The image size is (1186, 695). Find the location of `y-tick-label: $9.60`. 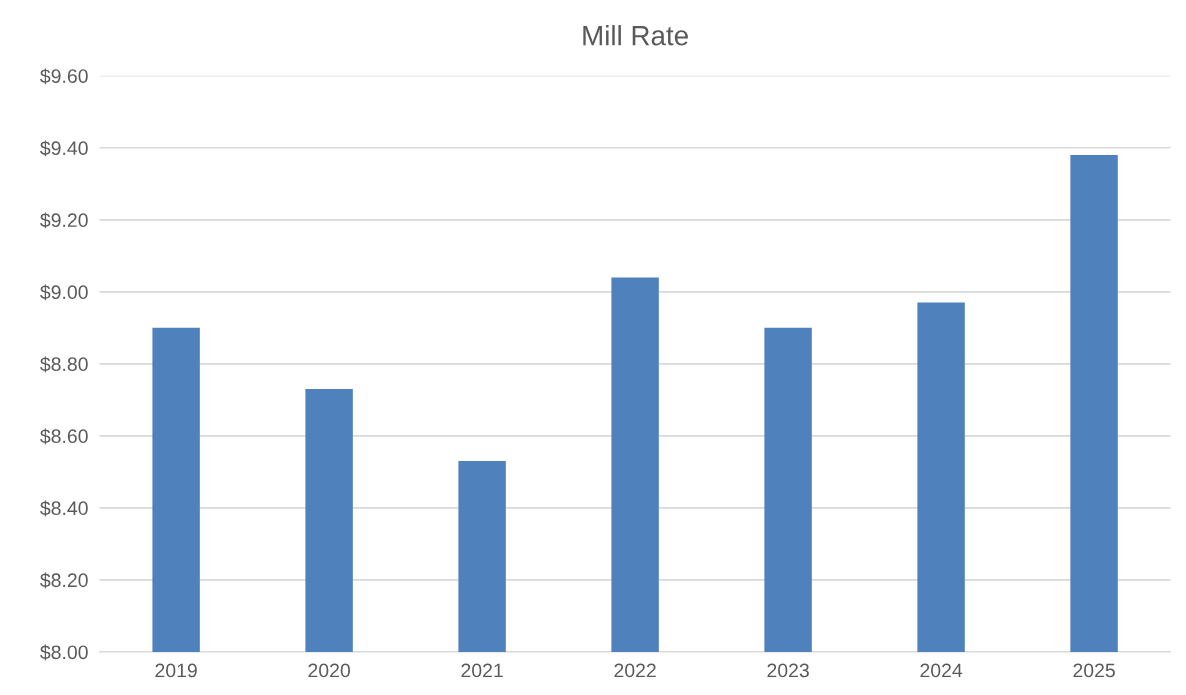

y-tick-label: $9.60 is located at coordinates (64, 76).